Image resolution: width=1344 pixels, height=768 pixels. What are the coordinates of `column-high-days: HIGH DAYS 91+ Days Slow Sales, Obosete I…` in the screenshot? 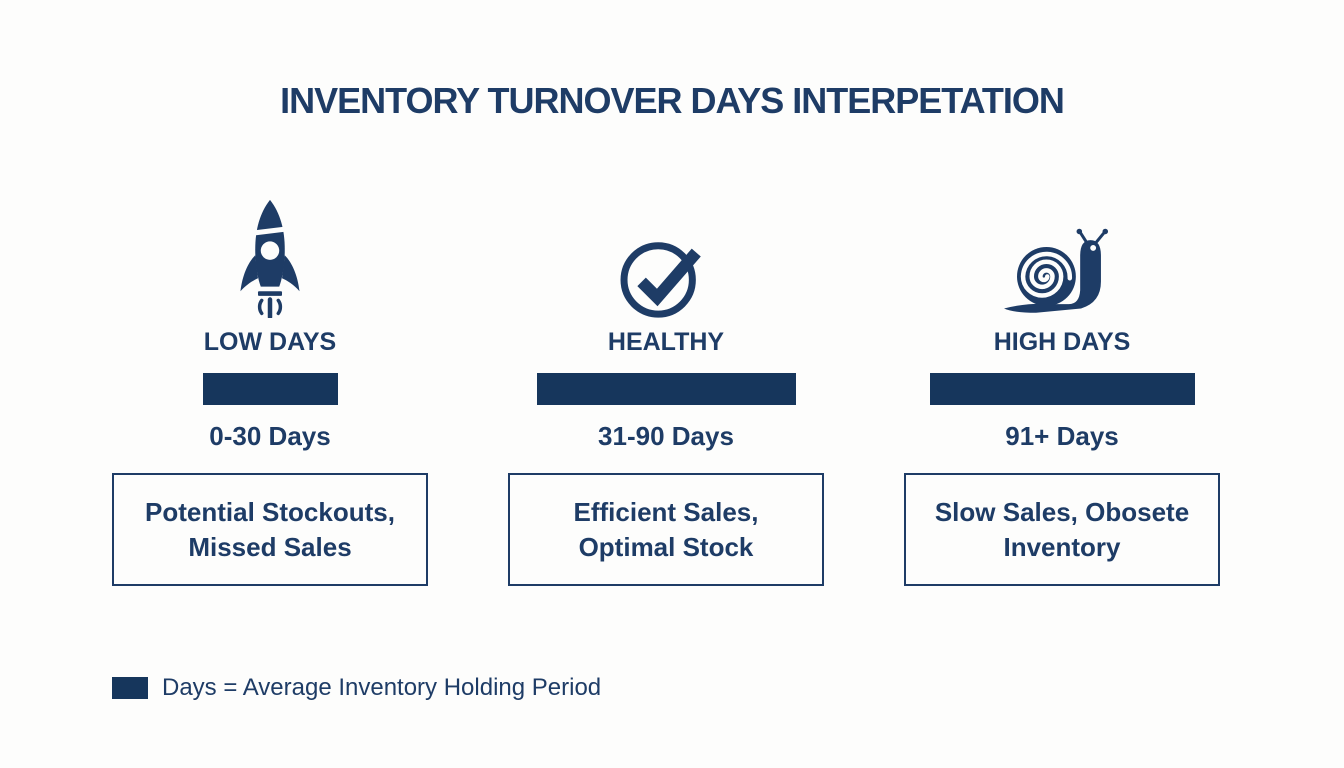 It's located at (1062, 388).